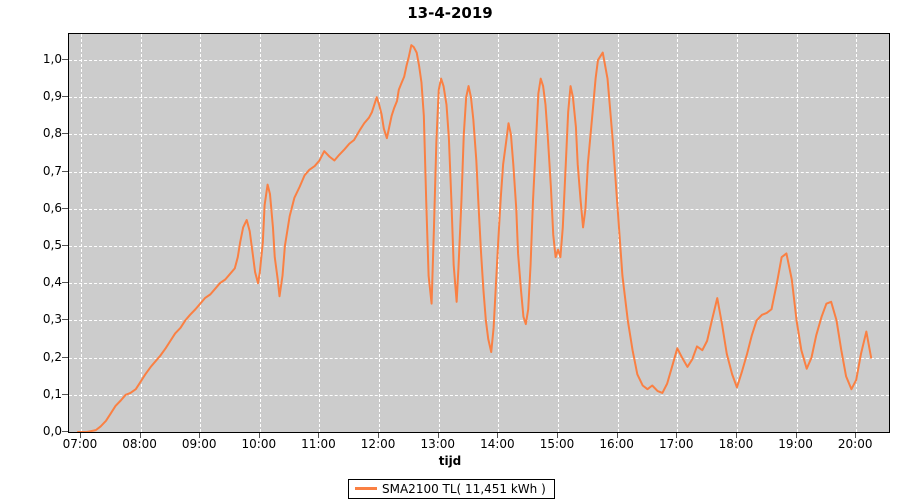  What do you see at coordinates (52, 245) in the screenshot?
I see `y-tick-label: 0,5` at bounding box center [52, 245].